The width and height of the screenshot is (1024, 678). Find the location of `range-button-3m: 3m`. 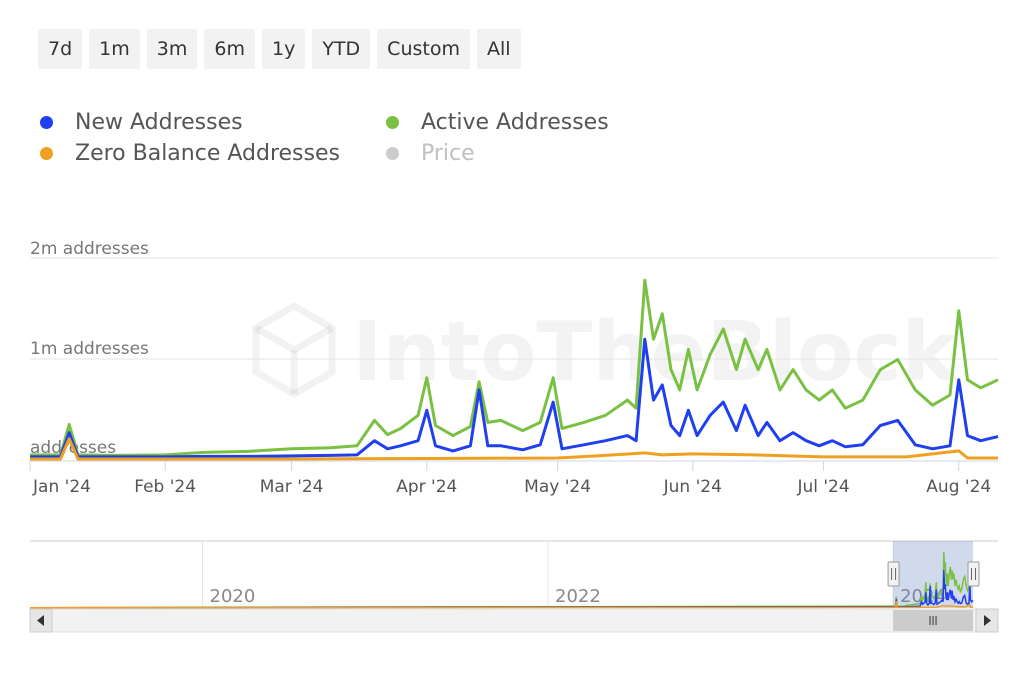

range-button-3m: 3m is located at coordinates (172, 49).